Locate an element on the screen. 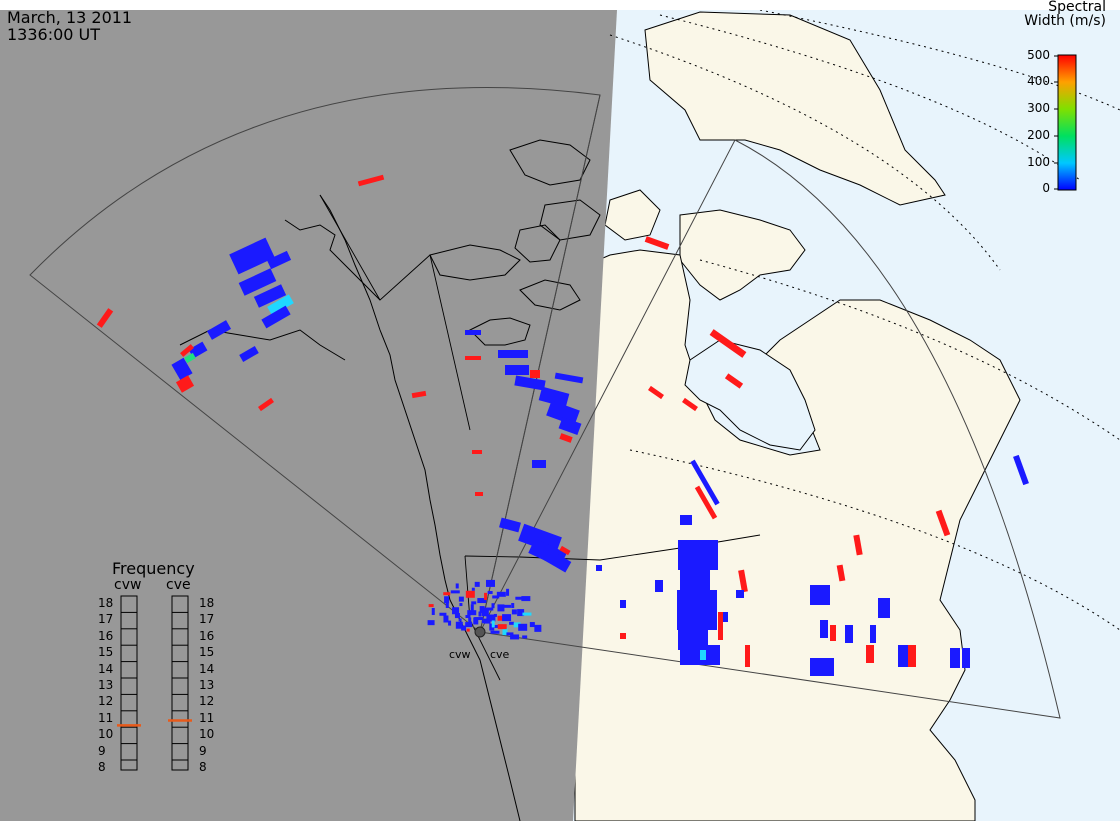 The image size is (1120, 821). colorbar-gradient is located at coordinates (1067, 122).